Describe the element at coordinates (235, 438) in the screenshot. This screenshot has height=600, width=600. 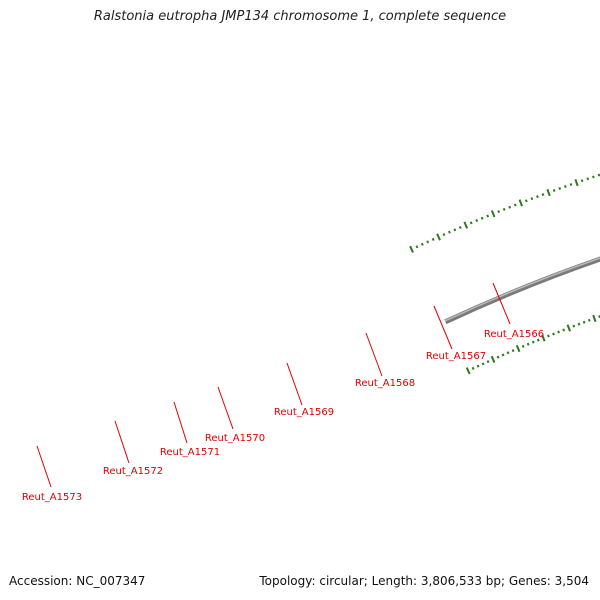
I see `gene-label: Reut_A1570` at that location.